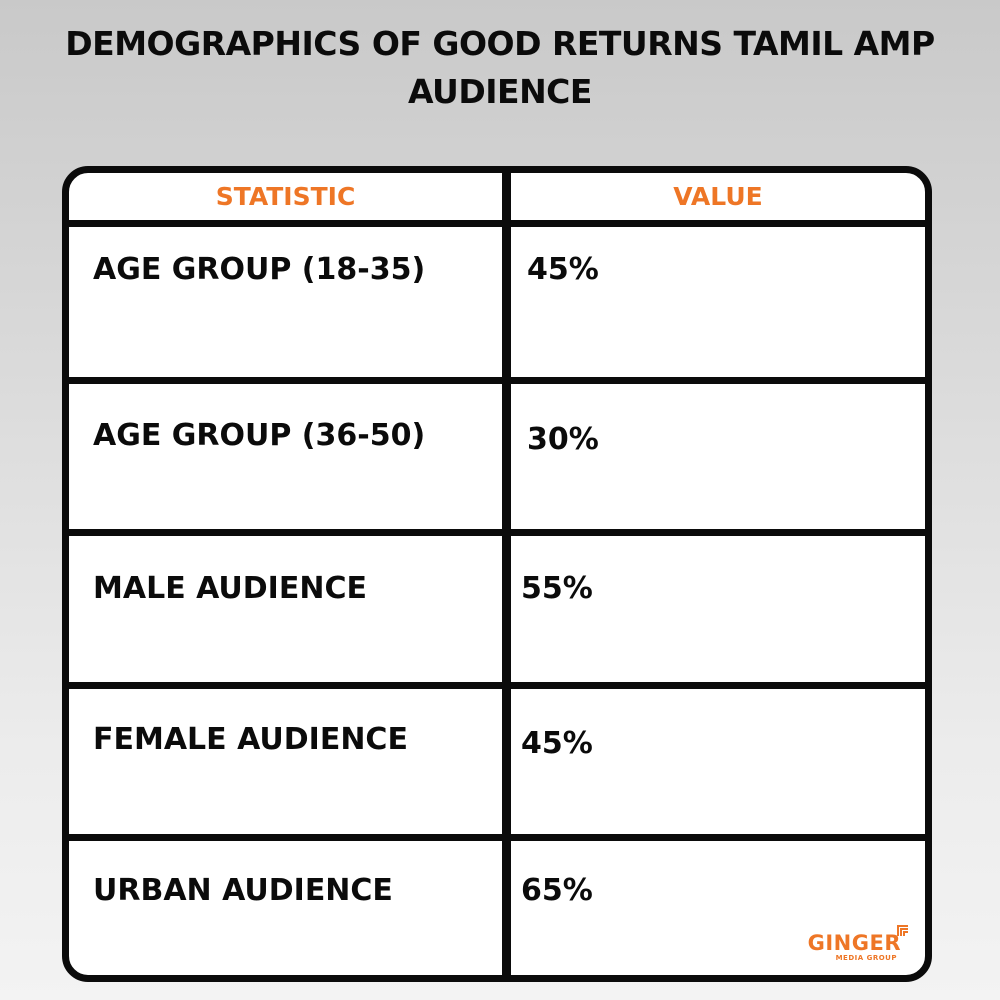 Image resolution: width=1000 pixels, height=1000 pixels. I want to click on header-divider, so click(497, 223).